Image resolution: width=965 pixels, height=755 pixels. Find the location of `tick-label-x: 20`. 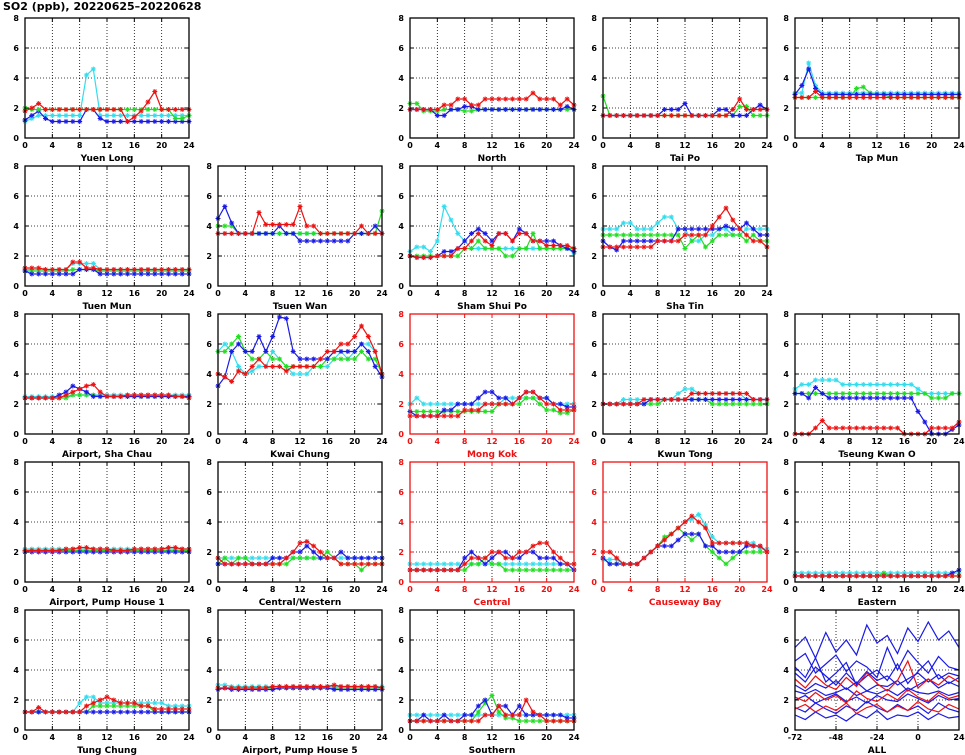

tick-label-x: 20 is located at coordinates (547, 145).